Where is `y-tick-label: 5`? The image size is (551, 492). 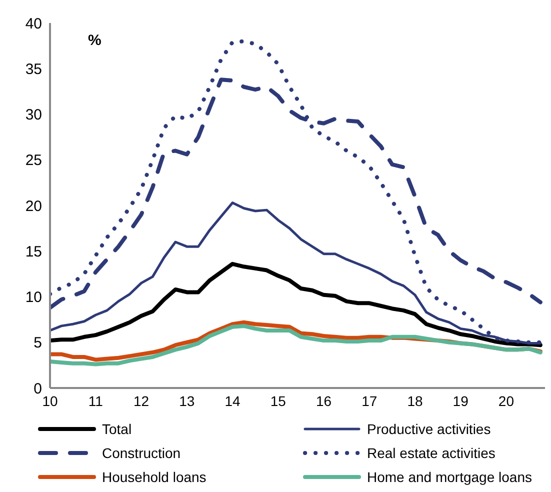 y-tick-label: 5 is located at coordinates (38, 343).